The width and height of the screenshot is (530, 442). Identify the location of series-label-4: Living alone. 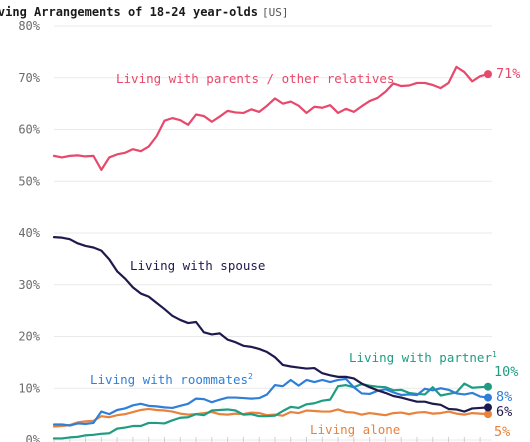
(355, 429).